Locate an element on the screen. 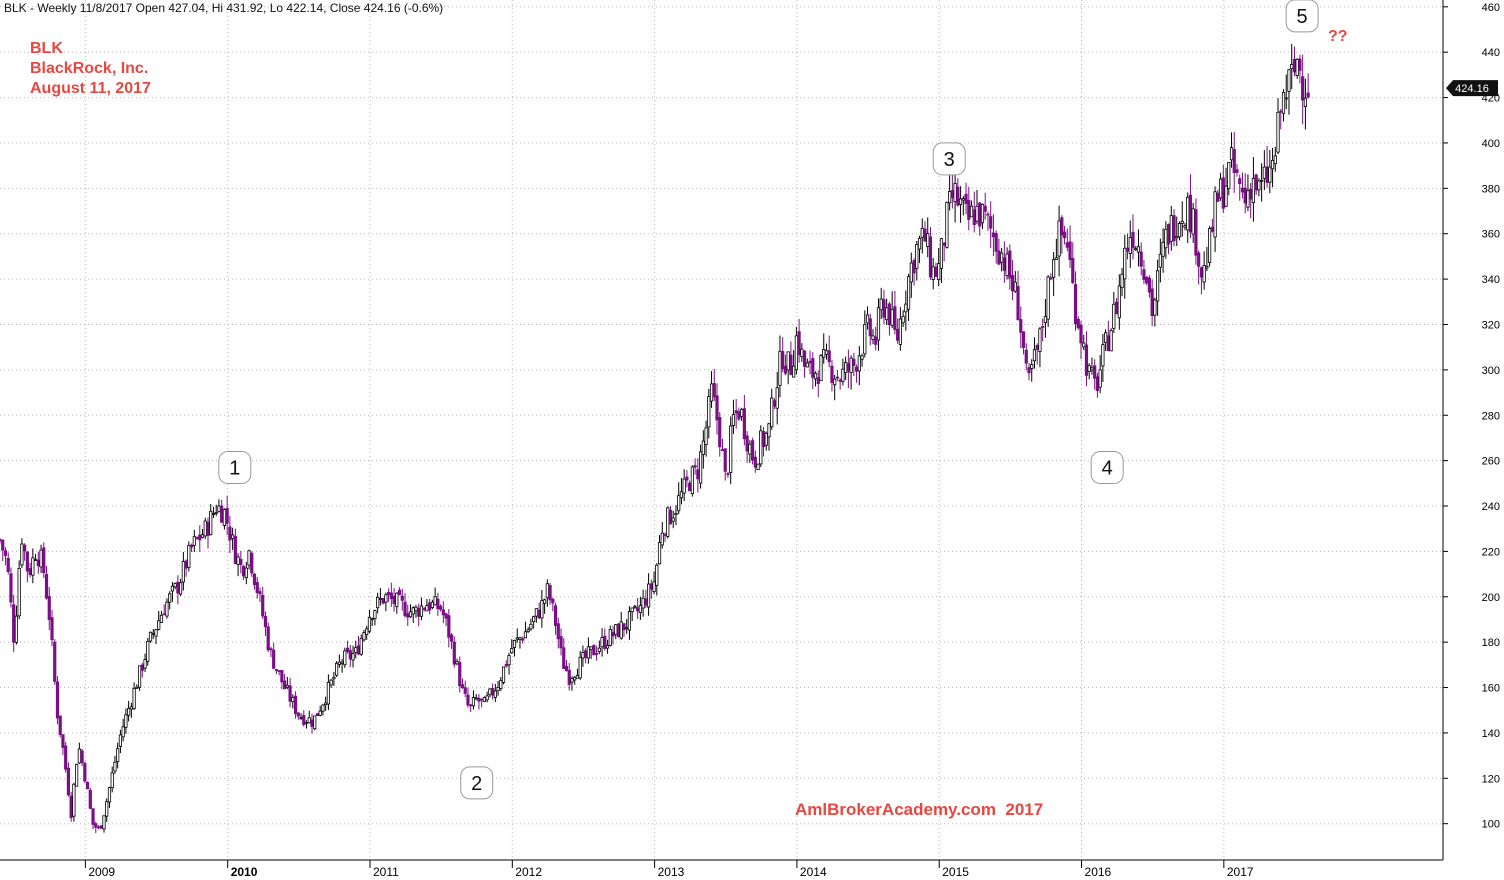 The width and height of the screenshot is (1504, 880). y-tick-label: 280 is located at coordinates (1491, 416).